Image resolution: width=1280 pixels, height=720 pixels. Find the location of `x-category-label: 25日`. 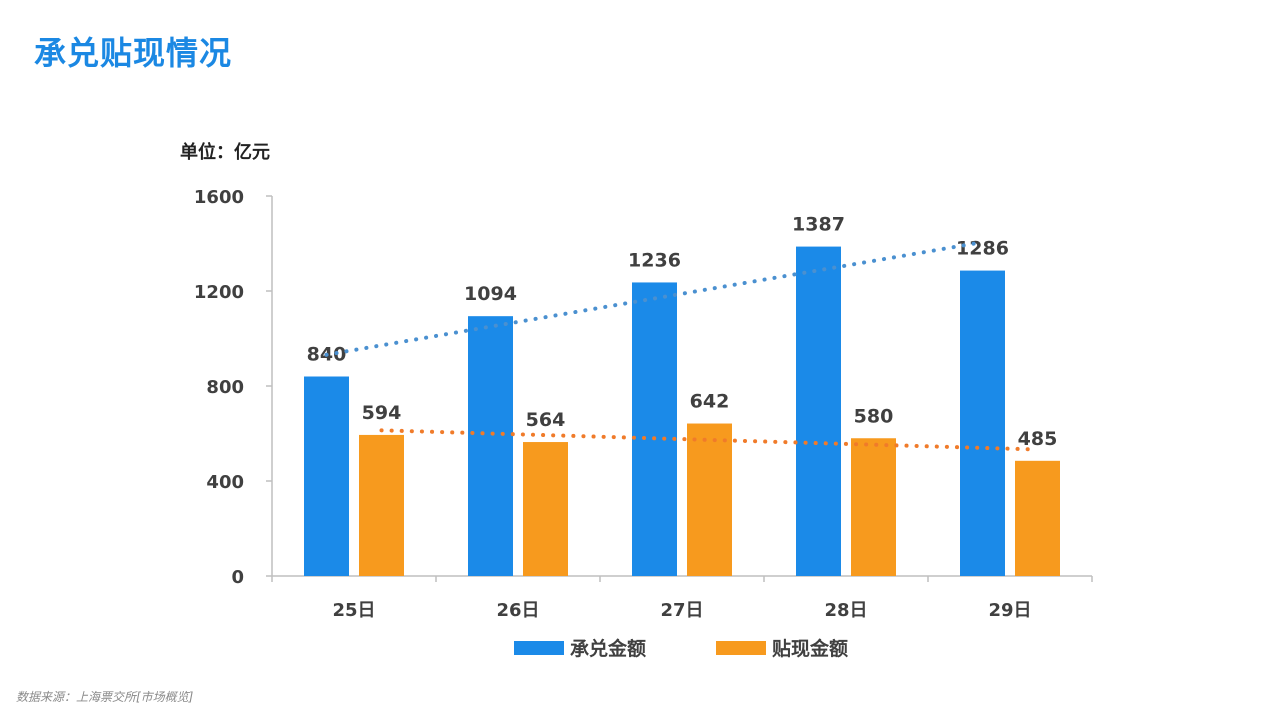

x-category-label: 25日 is located at coordinates (353, 610).